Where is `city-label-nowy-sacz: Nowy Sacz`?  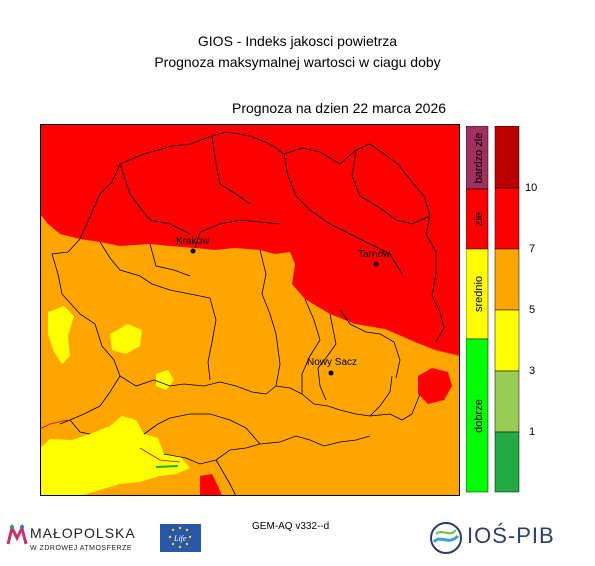
city-label-nowy-sacz: Nowy Sacz is located at coordinates (332, 362).